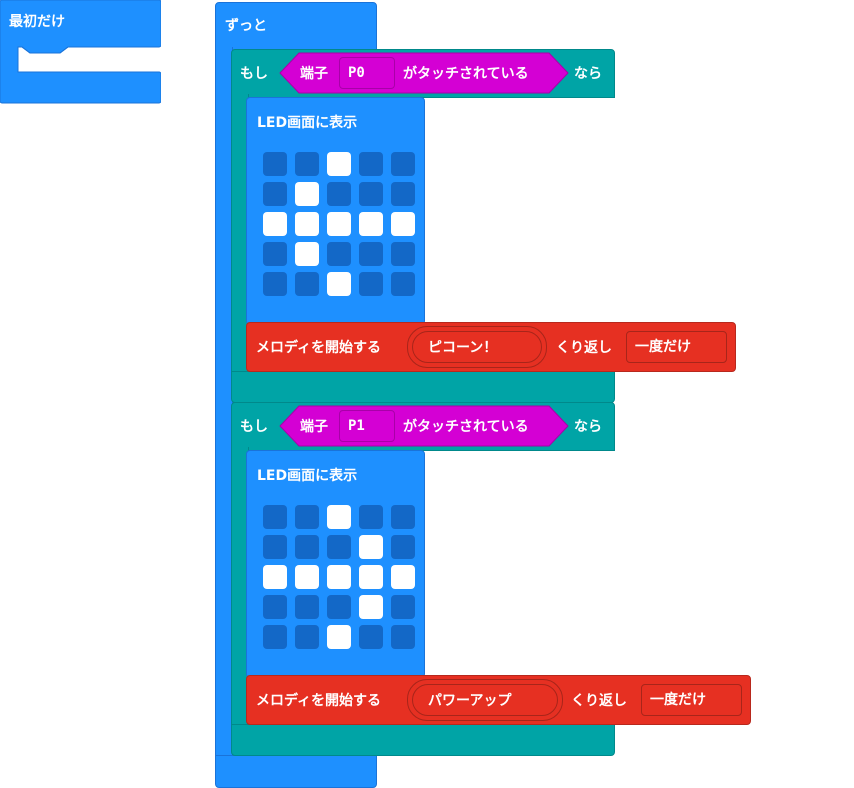 Image resolution: width=854 pixels, height=788 pixels. I want to click on pin-value: P0, so click(356, 73).